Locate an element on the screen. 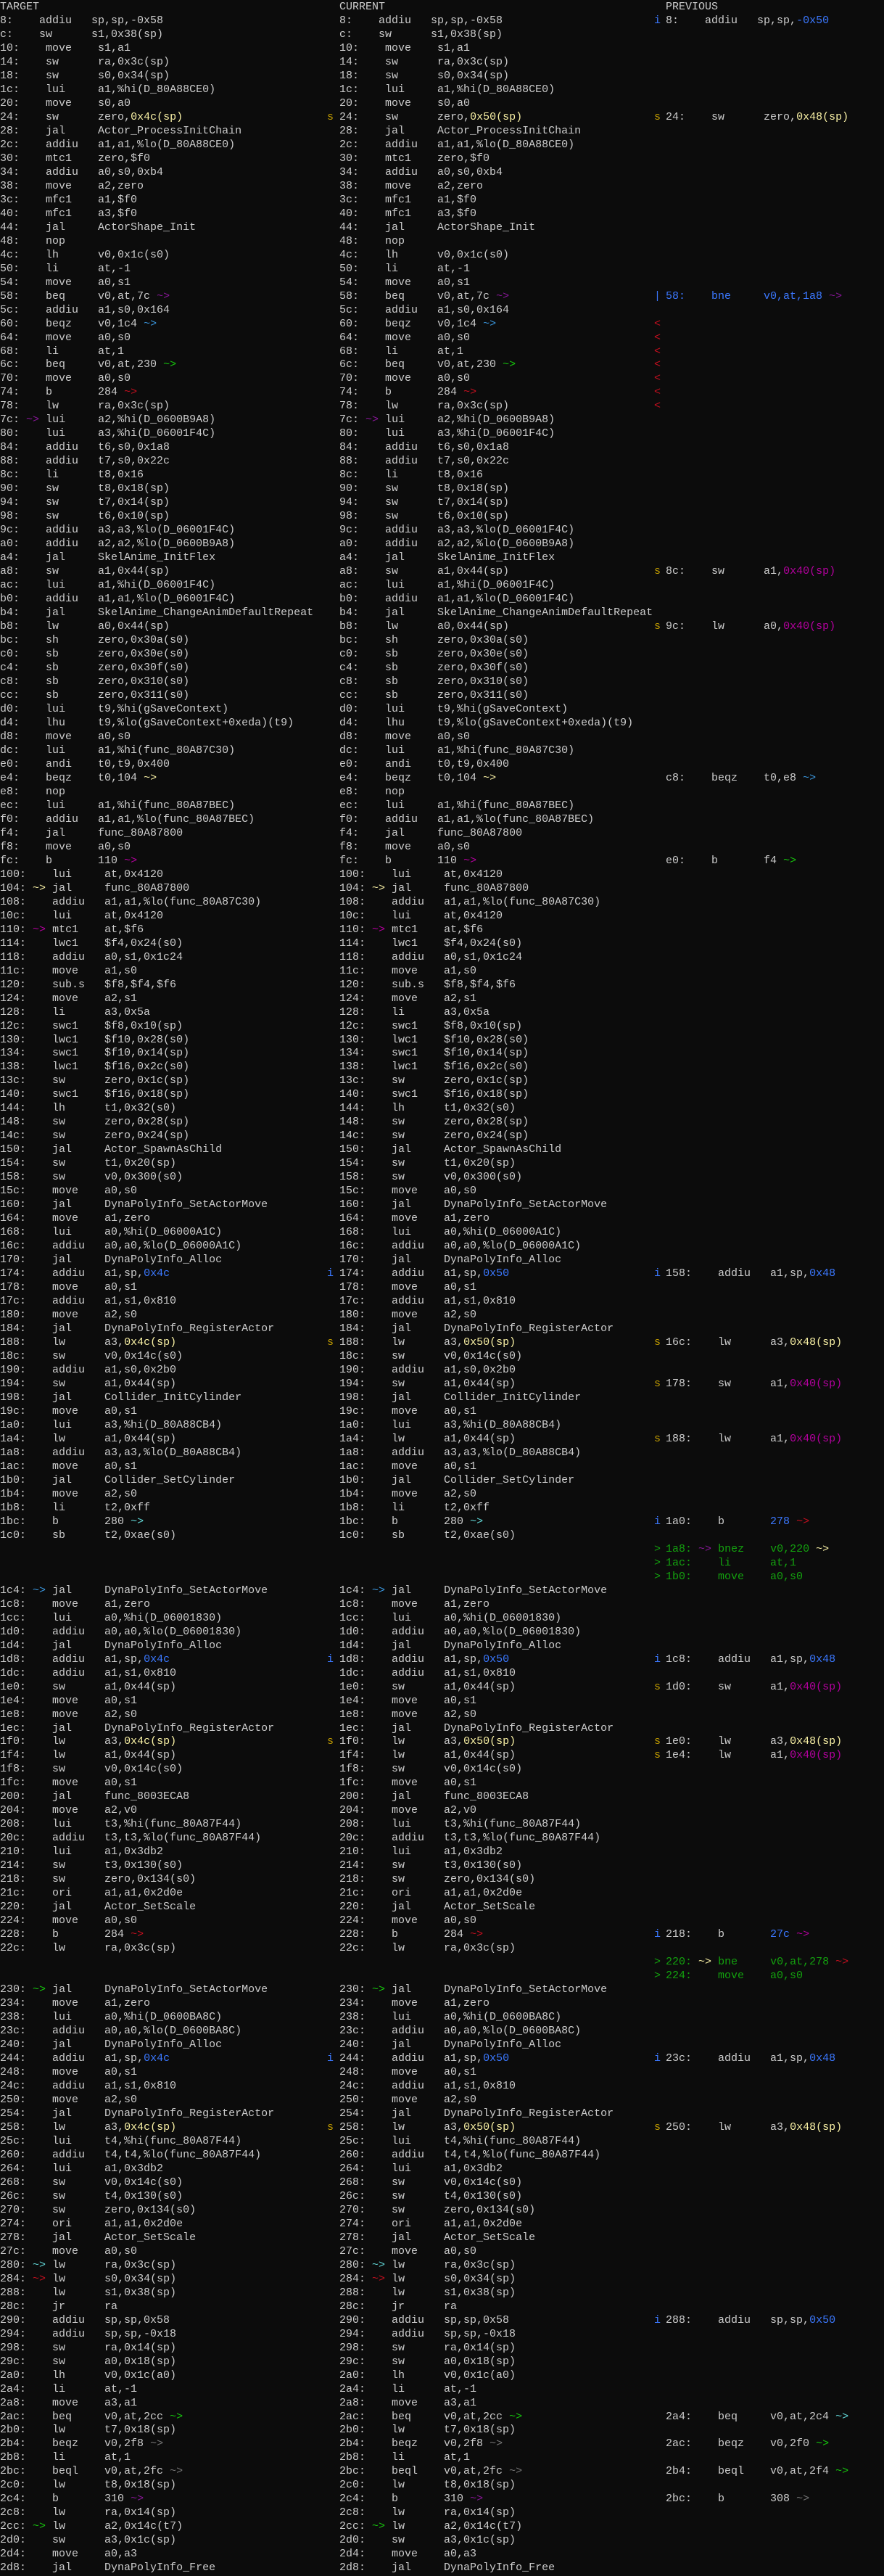  address: 164: is located at coordinates (352, 1218).